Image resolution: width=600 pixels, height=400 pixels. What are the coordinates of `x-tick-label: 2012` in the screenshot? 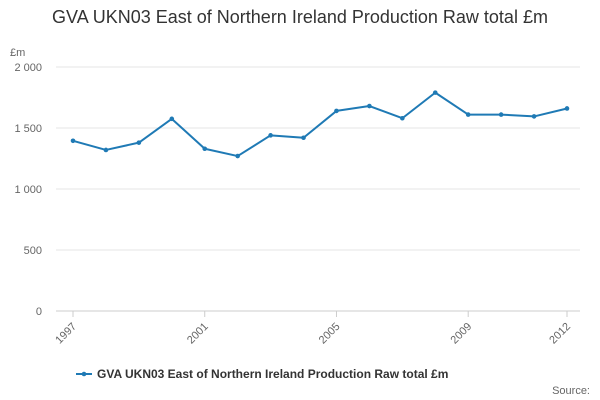 It's located at (560, 334).